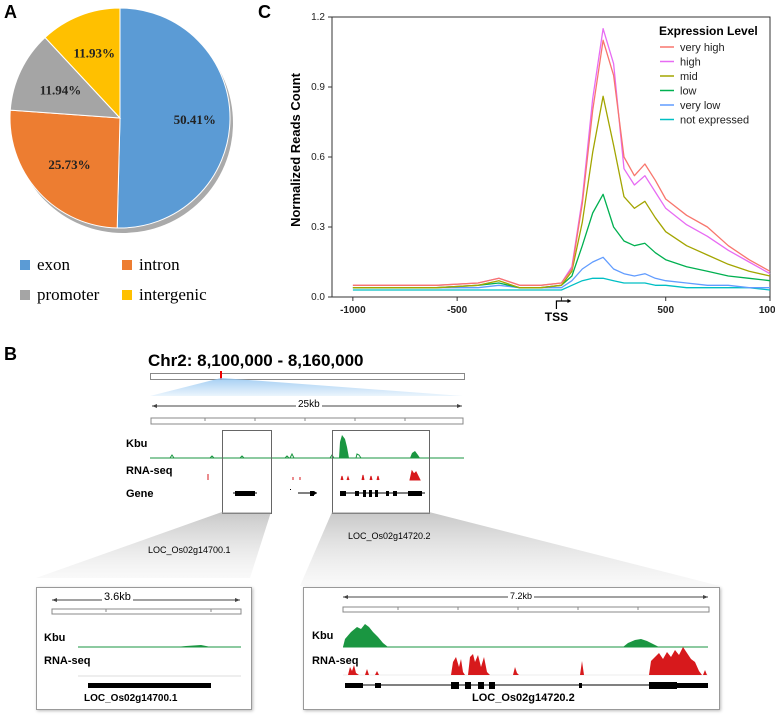 The image size is (778, 715). Describe the element at coordinates (690, 63) in the screenshot. I see `legend-label: high` at that location.